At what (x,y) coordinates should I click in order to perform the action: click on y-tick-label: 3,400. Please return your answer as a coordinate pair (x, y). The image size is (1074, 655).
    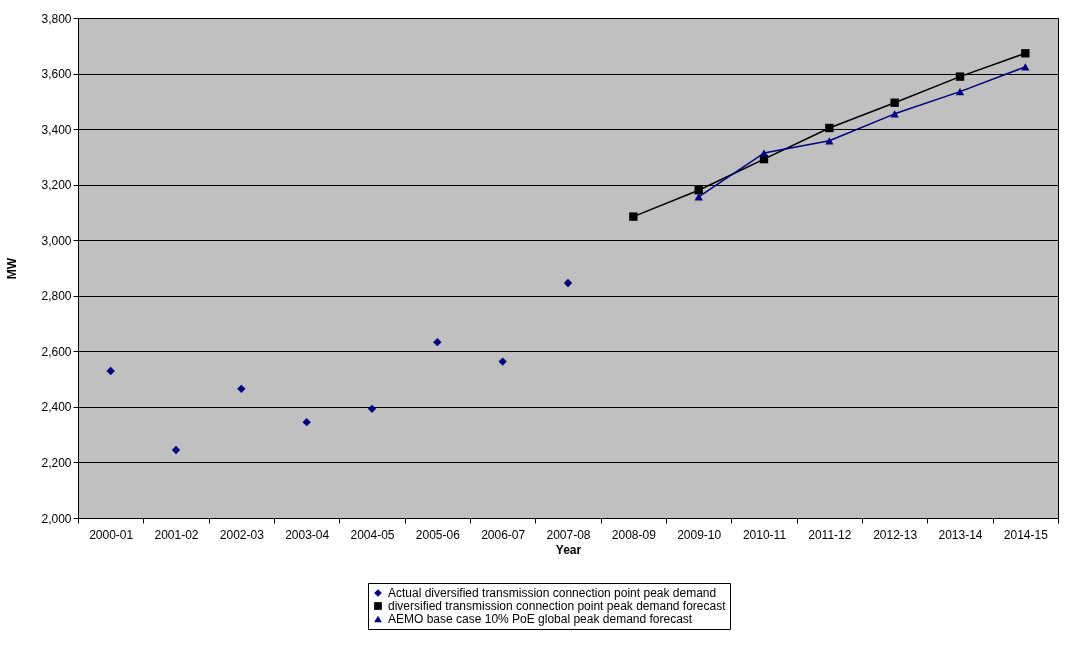
    Looking at the image, I should click on (56, 129).